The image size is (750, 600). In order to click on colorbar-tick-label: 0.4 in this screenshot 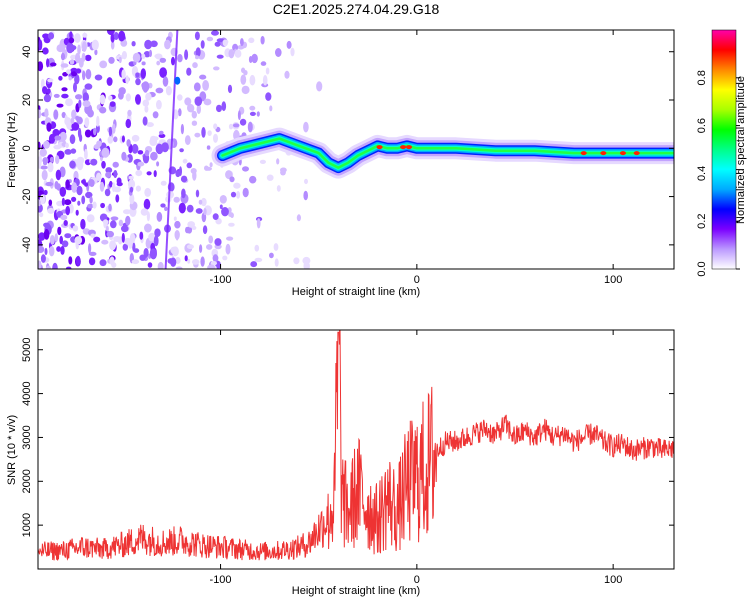, I will do `click(702, 173)`.